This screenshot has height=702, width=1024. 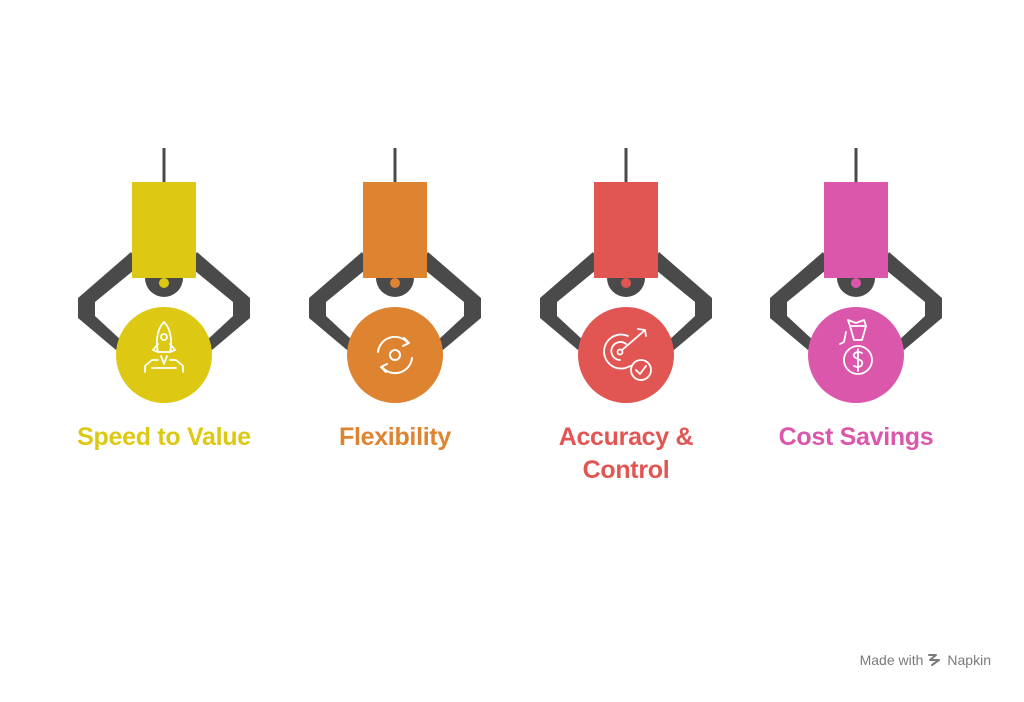 What do you see at coordinates (856, 437) in the screenshot?
I see `item-label-cost-savings: Cost Savings` at bounding box center [856, 437].